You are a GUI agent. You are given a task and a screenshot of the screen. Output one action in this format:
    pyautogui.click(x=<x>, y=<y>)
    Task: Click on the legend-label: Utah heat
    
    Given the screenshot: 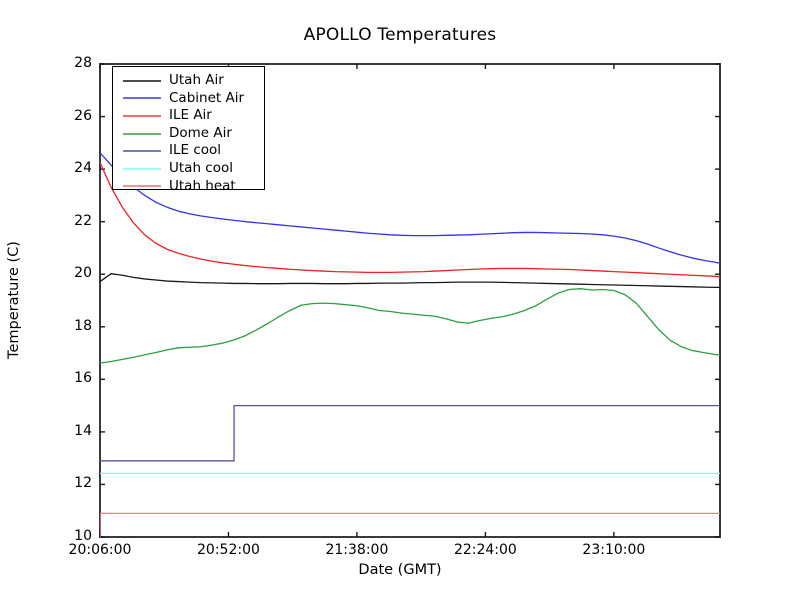 What is the action you would take?
    pyautogui.click(x=202, y=185)
    